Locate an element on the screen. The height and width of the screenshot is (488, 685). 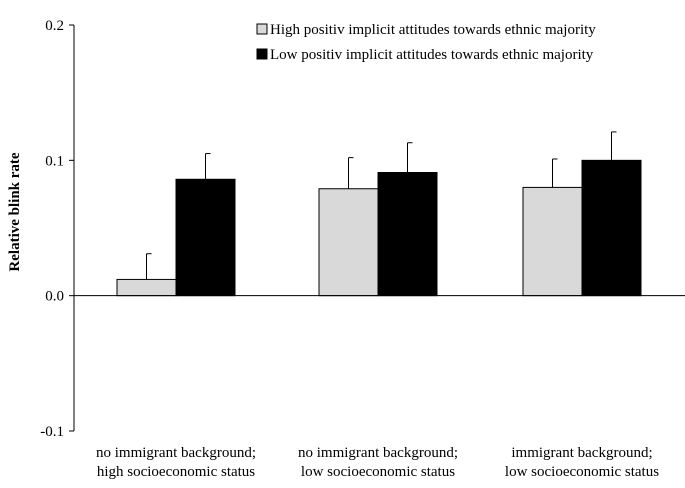
y-tick-label: 0.1 is located at coordinates (54, 161).